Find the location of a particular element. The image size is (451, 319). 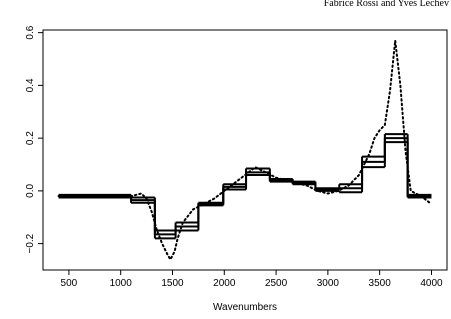

x-tick-label: 1000 is located at coordinates (121, 283).